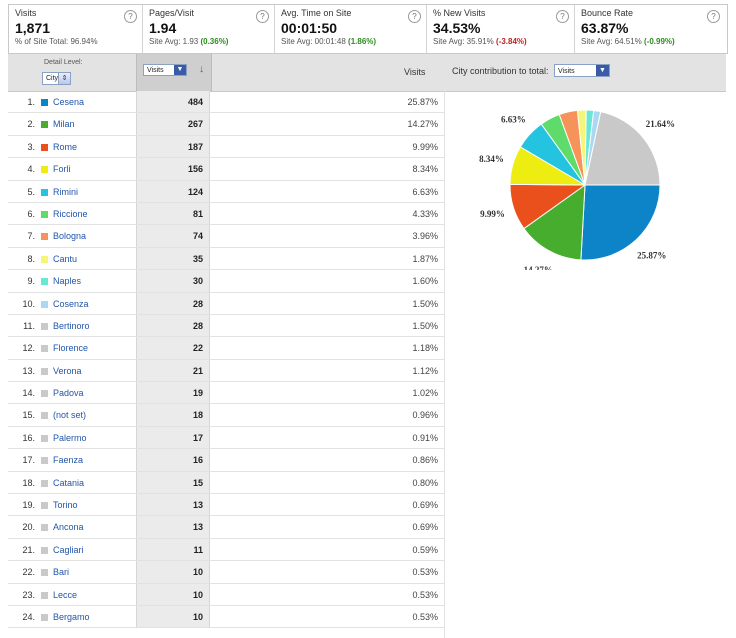 This screenshot has height=638, width=736. I want to click on visits-cell: 18, so click(173, 415).